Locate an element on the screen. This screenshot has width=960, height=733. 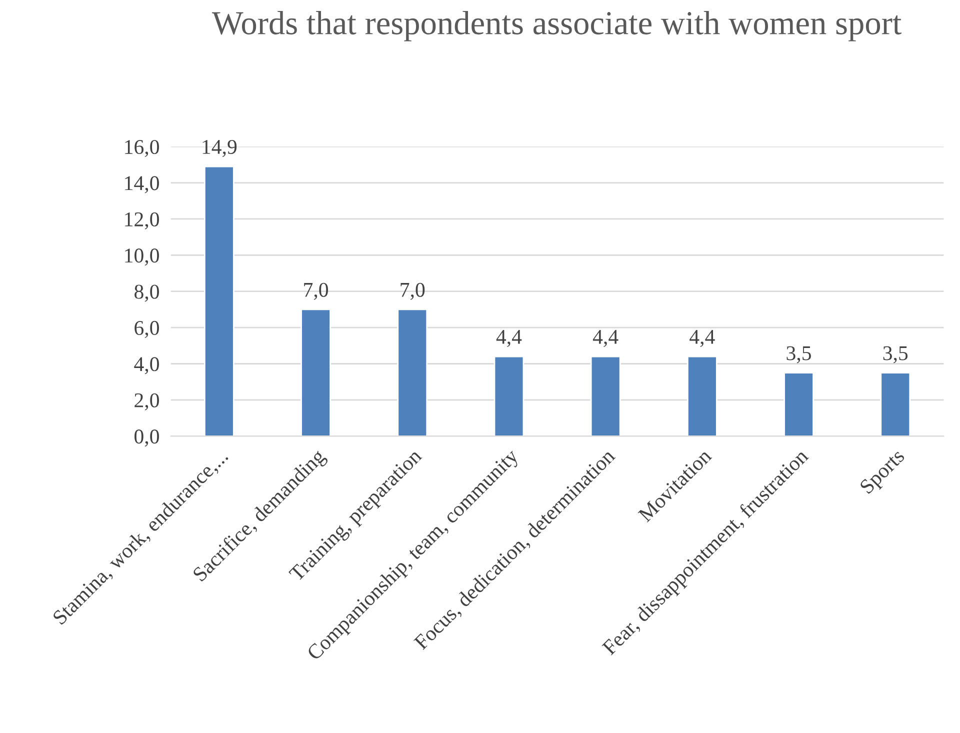
y-tick-label: 16,0 is located at coordinates (142, 149).